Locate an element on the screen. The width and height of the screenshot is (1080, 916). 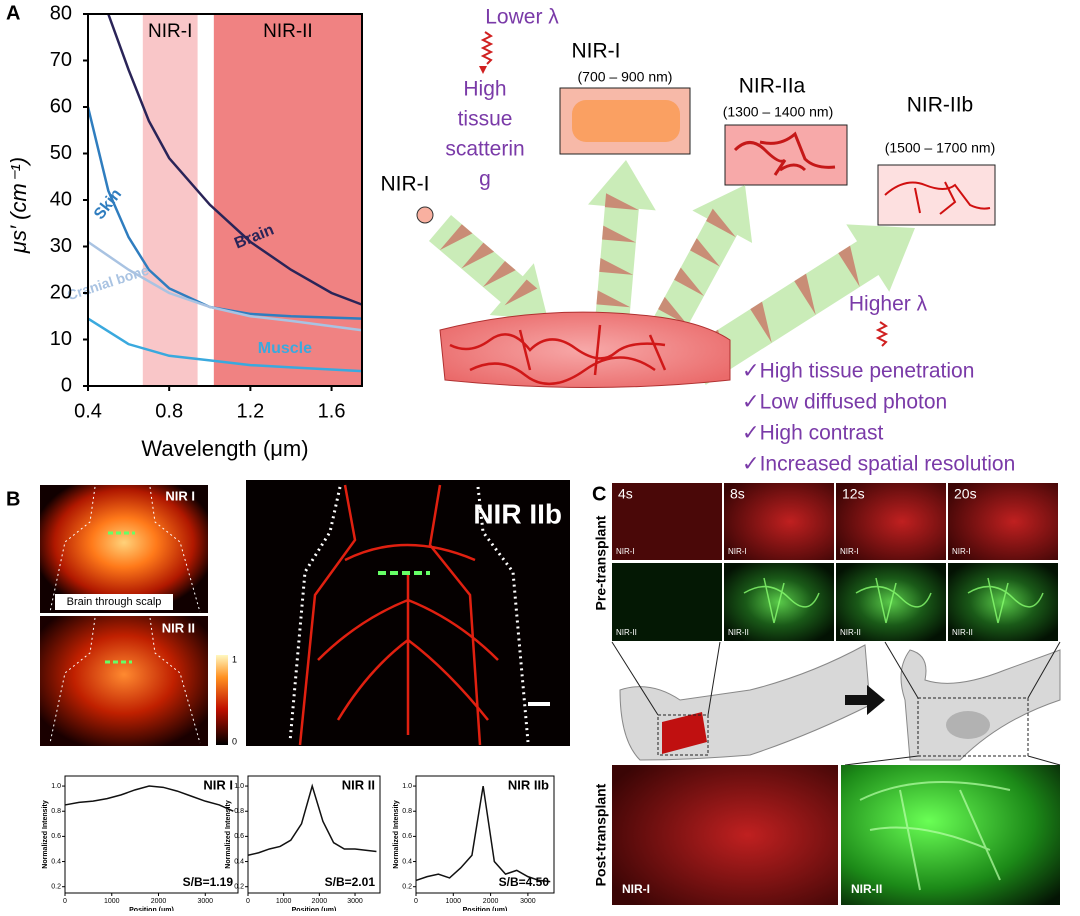
y-tick-label: 70 is located at coordinates (61, 60).